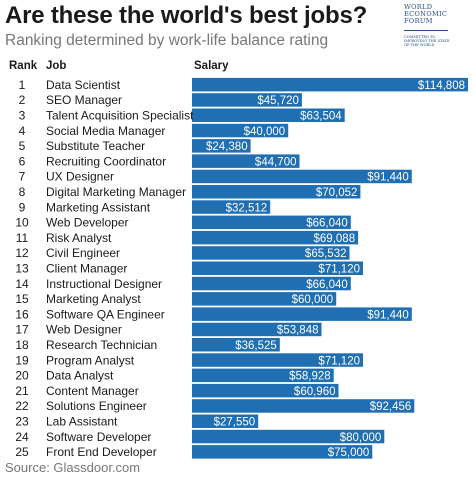  I want to click on logo-tagline: IMPROVING THE STATE, so click(427, 41).